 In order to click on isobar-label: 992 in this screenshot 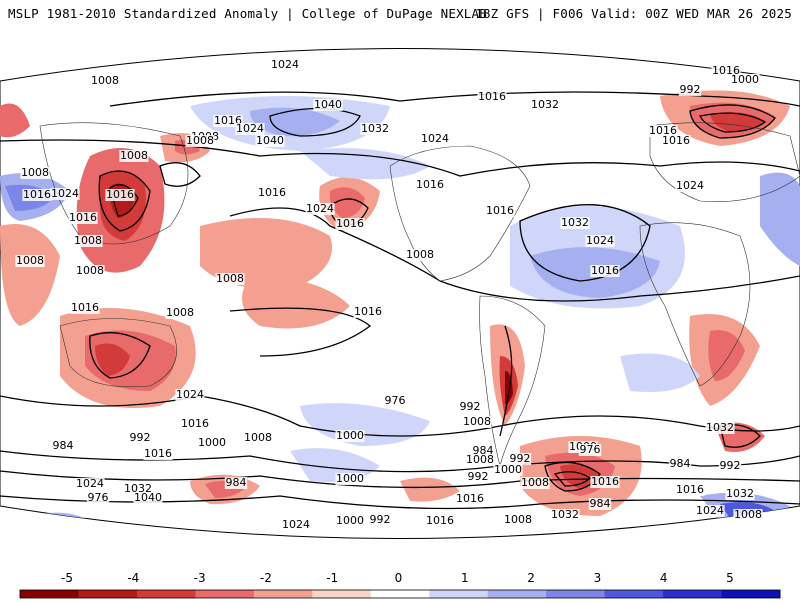, I will do `click(520, 458)`.